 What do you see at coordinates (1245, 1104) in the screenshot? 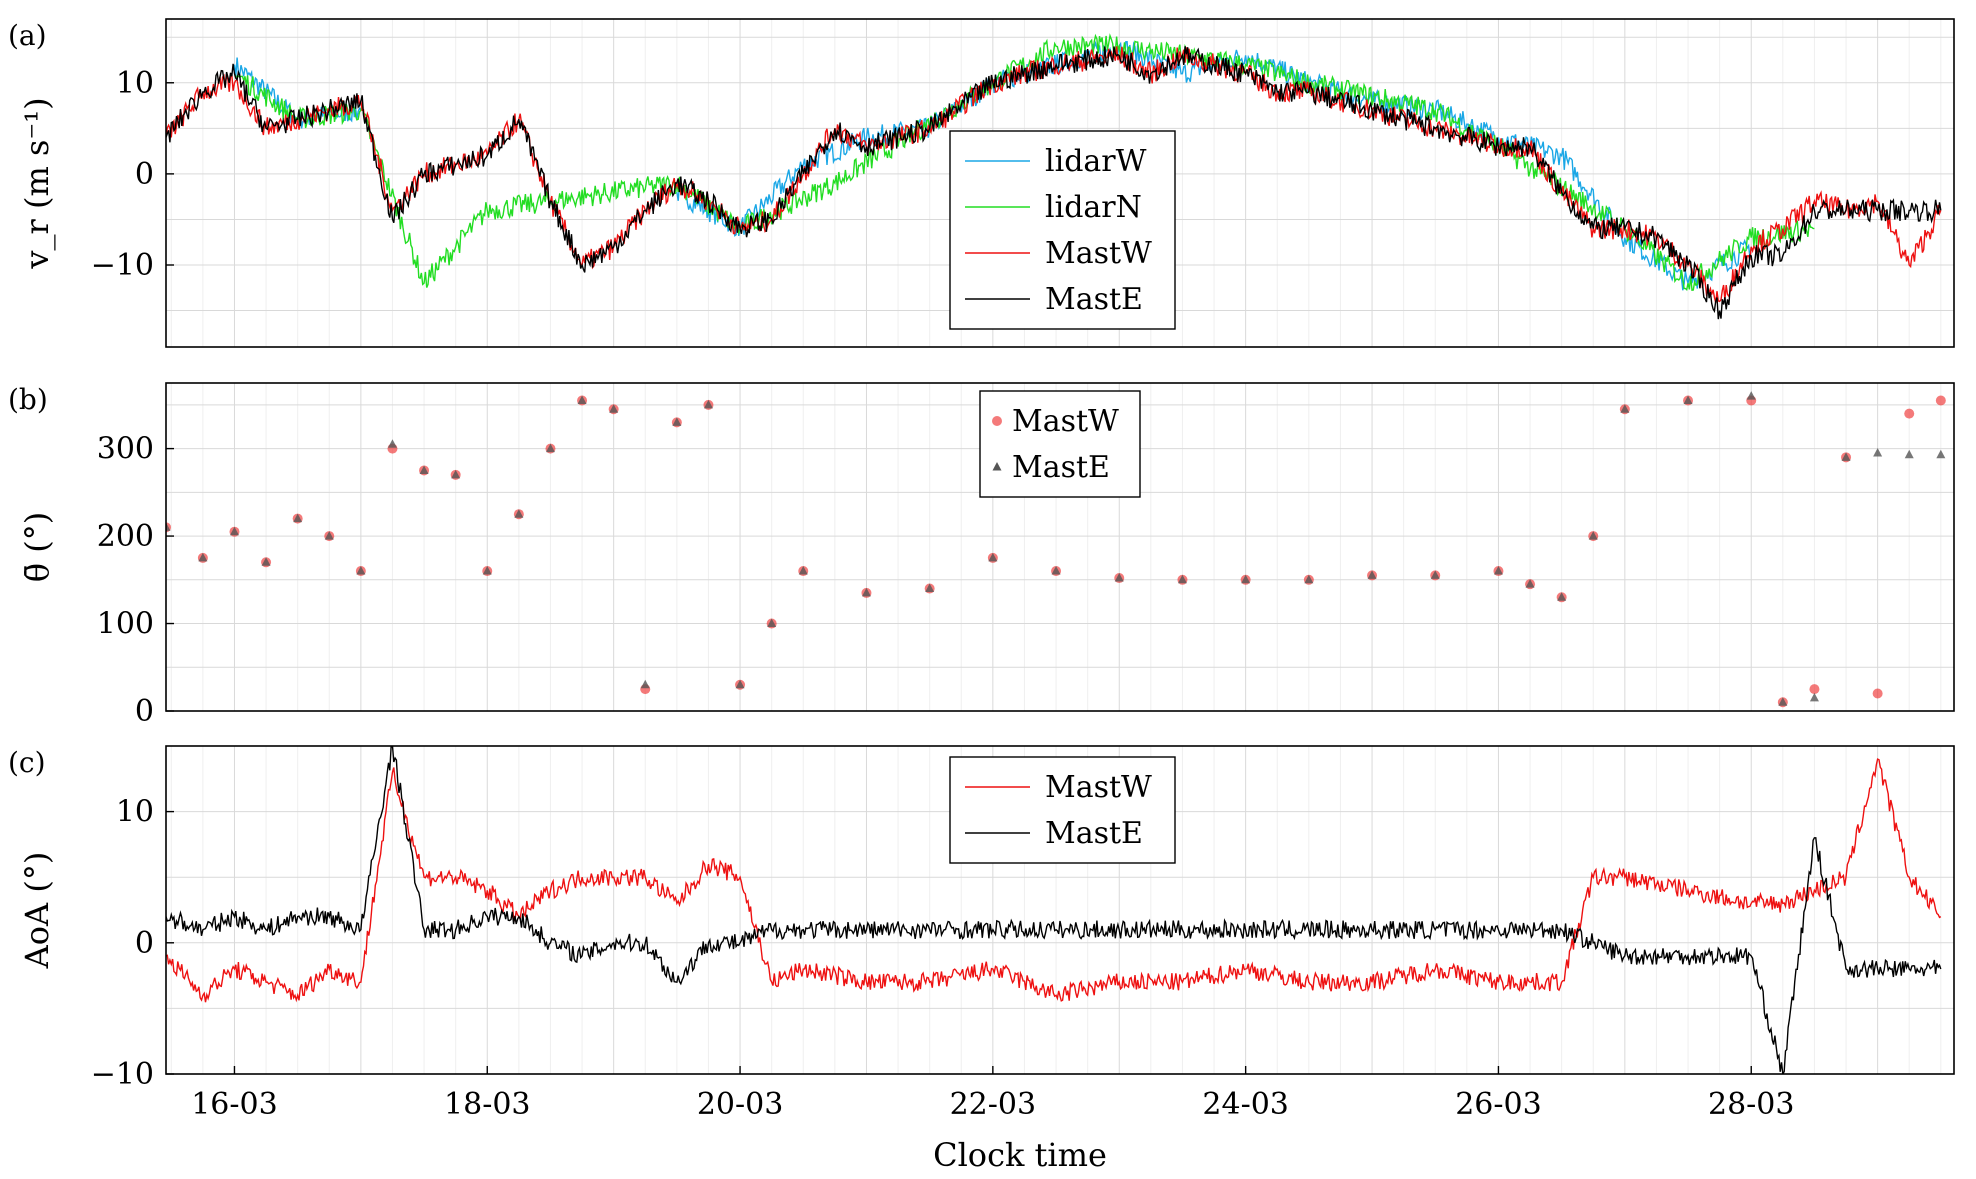
I see `x-tick-label: 24-03` at bounding box center [1245, 1104].